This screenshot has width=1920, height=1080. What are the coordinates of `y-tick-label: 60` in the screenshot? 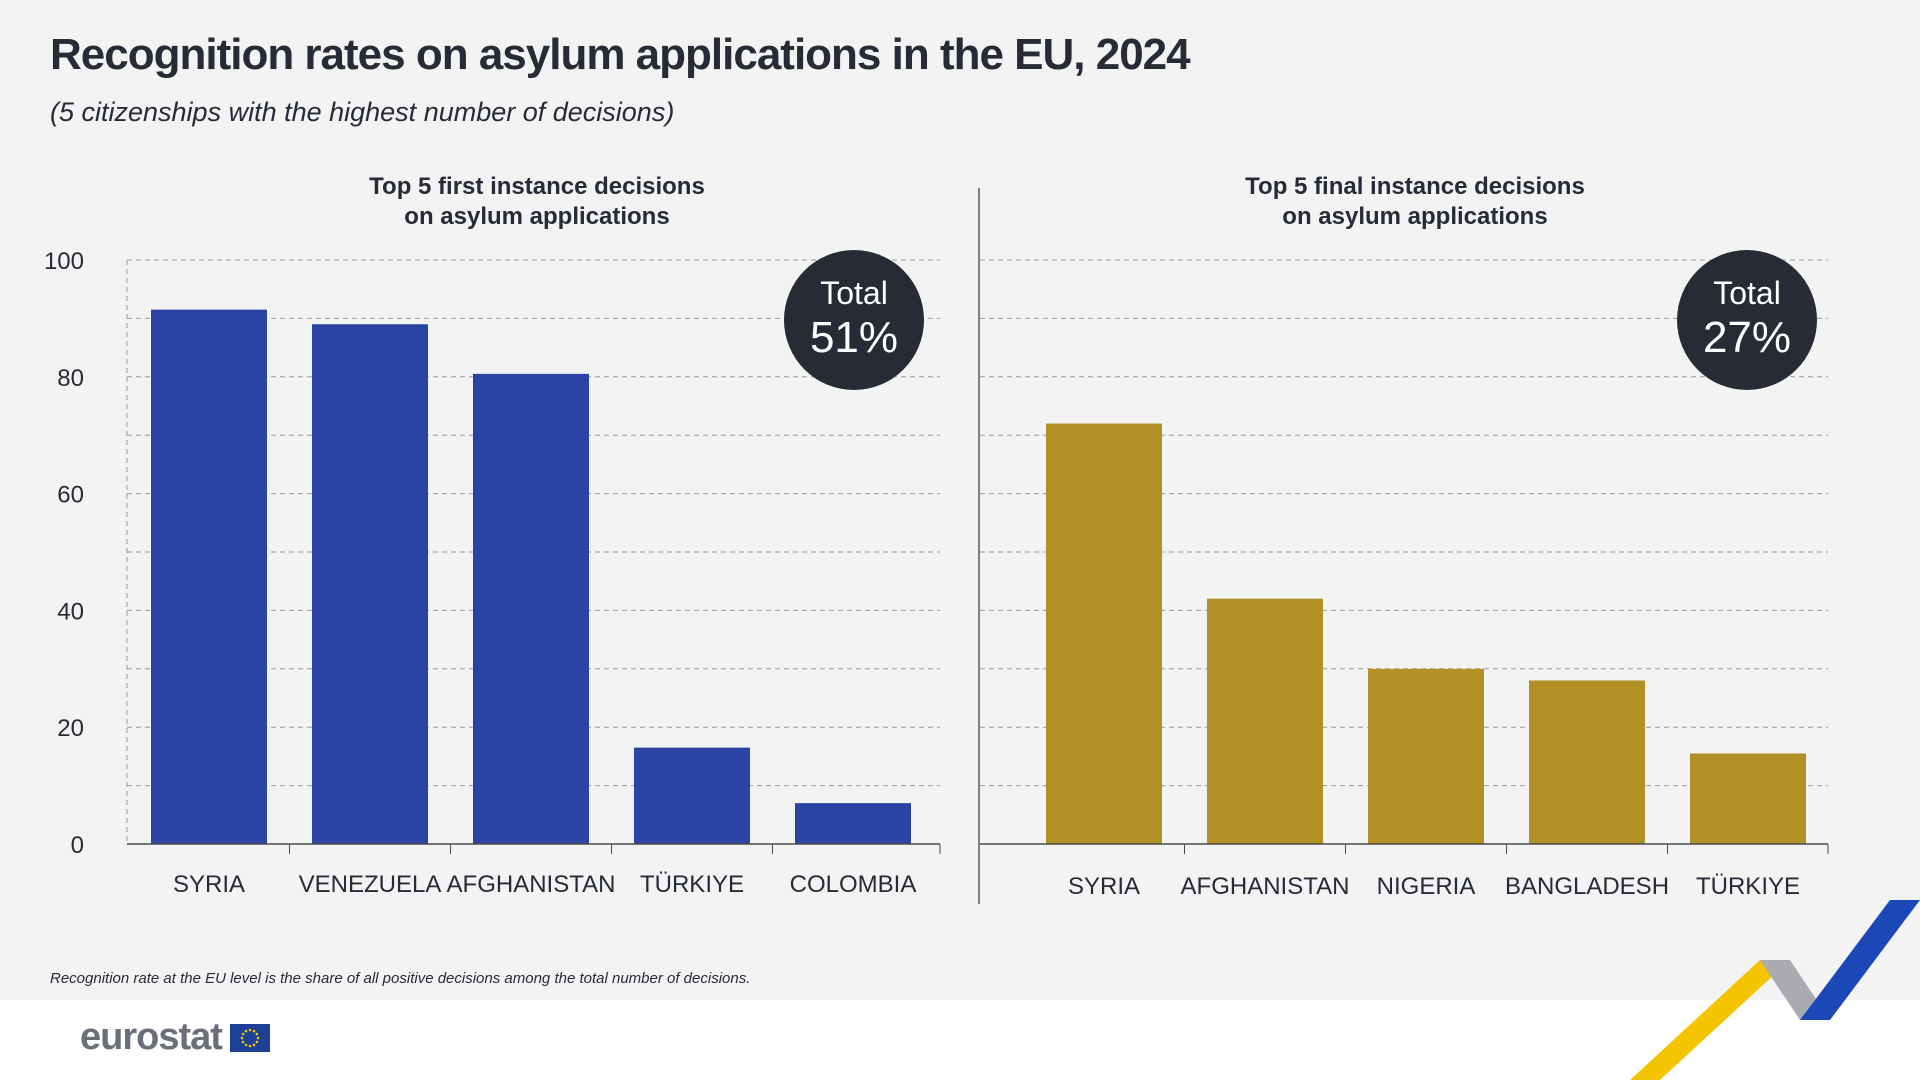 It's located at (70, 495).